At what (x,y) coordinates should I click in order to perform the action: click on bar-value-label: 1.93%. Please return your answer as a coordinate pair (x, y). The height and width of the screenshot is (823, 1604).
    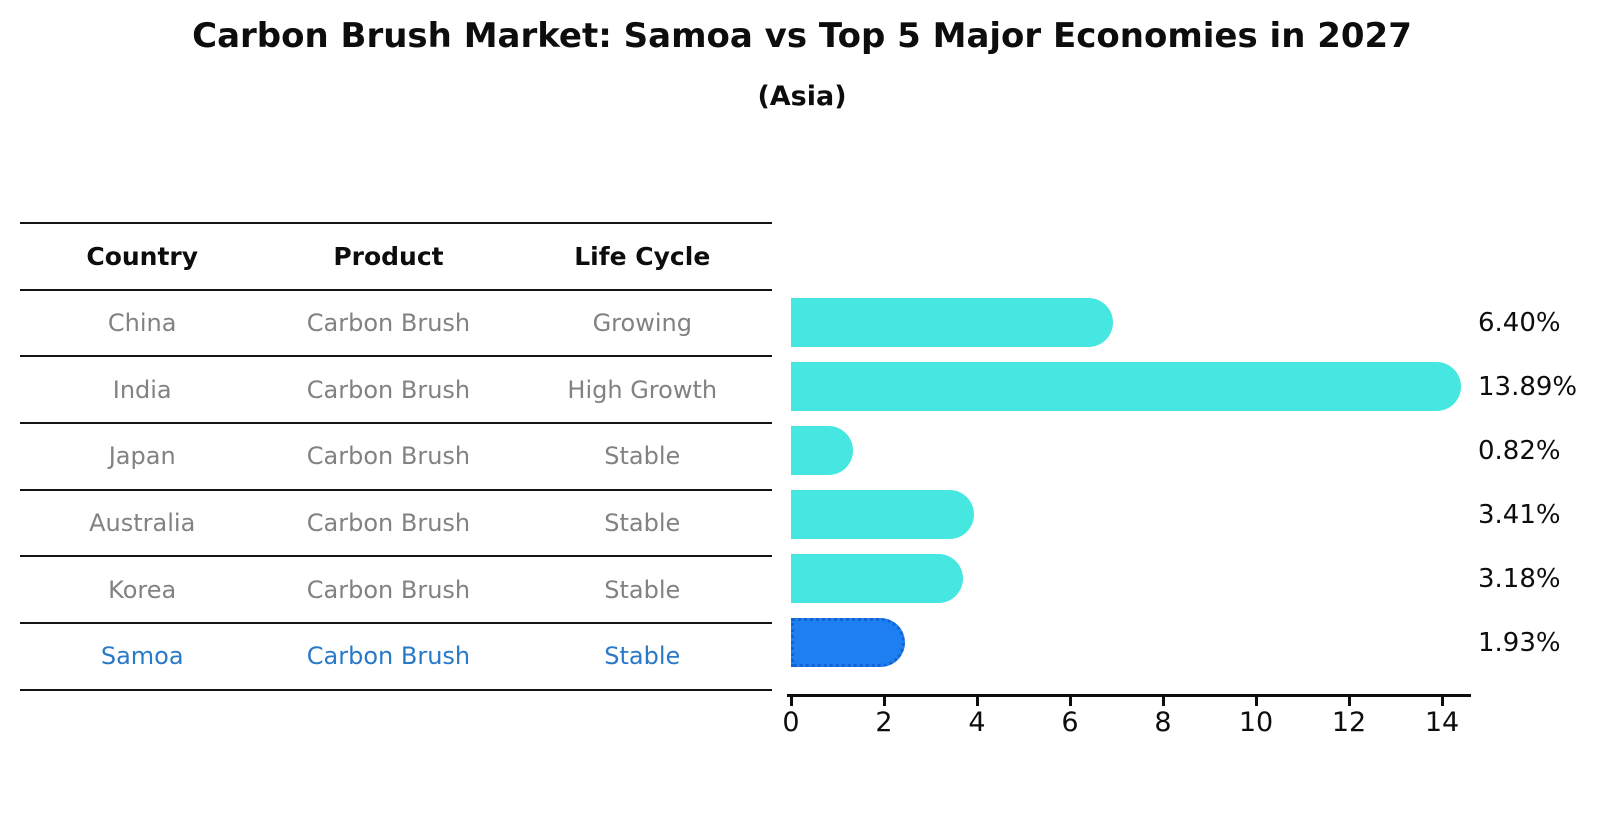
    Looking at the image, I should click on (1519, 642).